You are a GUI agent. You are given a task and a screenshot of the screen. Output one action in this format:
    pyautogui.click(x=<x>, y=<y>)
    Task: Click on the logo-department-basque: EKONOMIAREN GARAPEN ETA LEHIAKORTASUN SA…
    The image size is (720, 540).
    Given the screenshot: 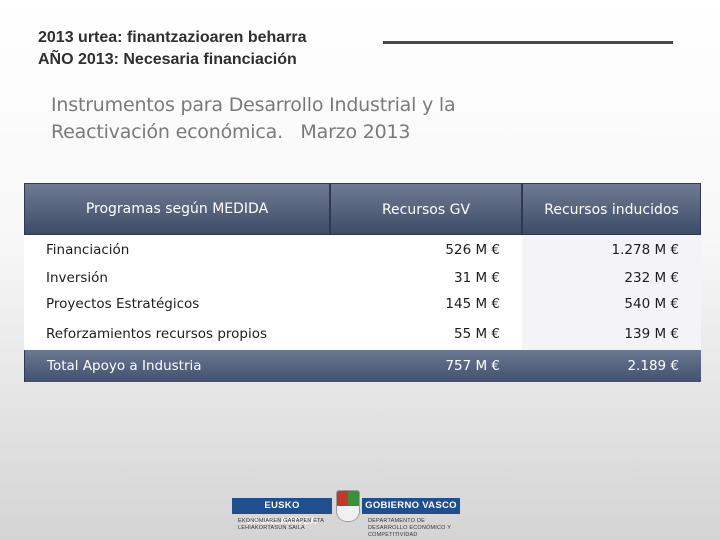 What is the action you would take?
    pyautogui.click(x=281, y=524)
    